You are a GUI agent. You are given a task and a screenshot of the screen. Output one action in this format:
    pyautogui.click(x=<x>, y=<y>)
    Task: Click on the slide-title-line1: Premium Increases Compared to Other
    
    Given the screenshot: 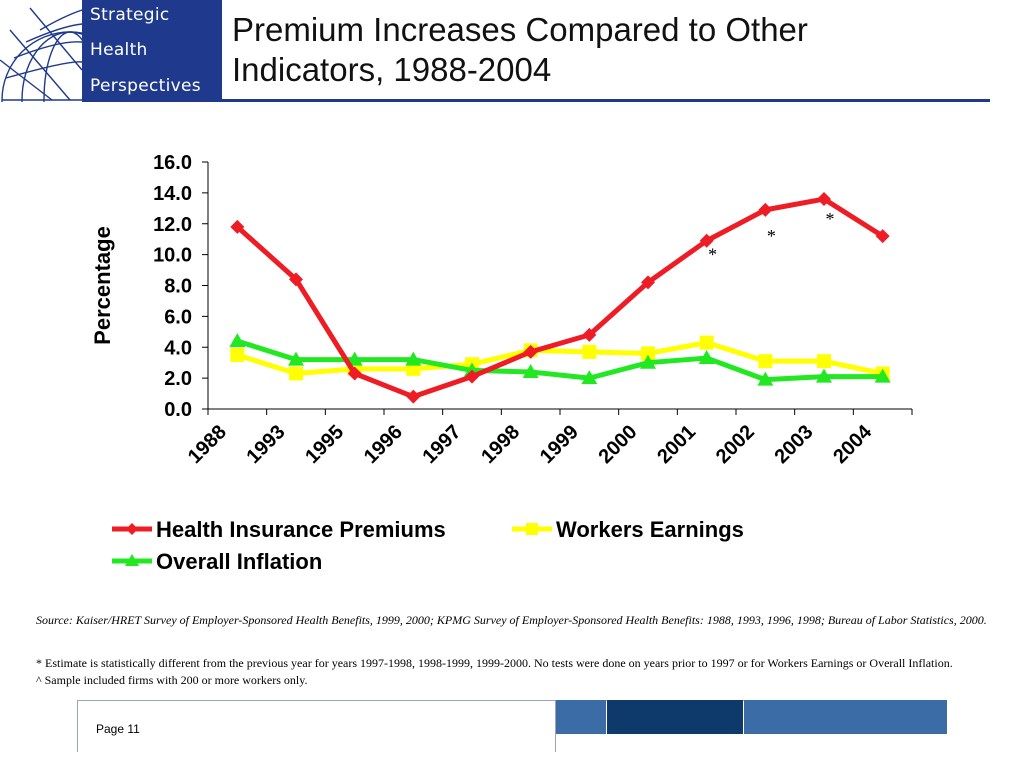 What is the action you would take?
    pyautogui.click(x=520, y=29)
    